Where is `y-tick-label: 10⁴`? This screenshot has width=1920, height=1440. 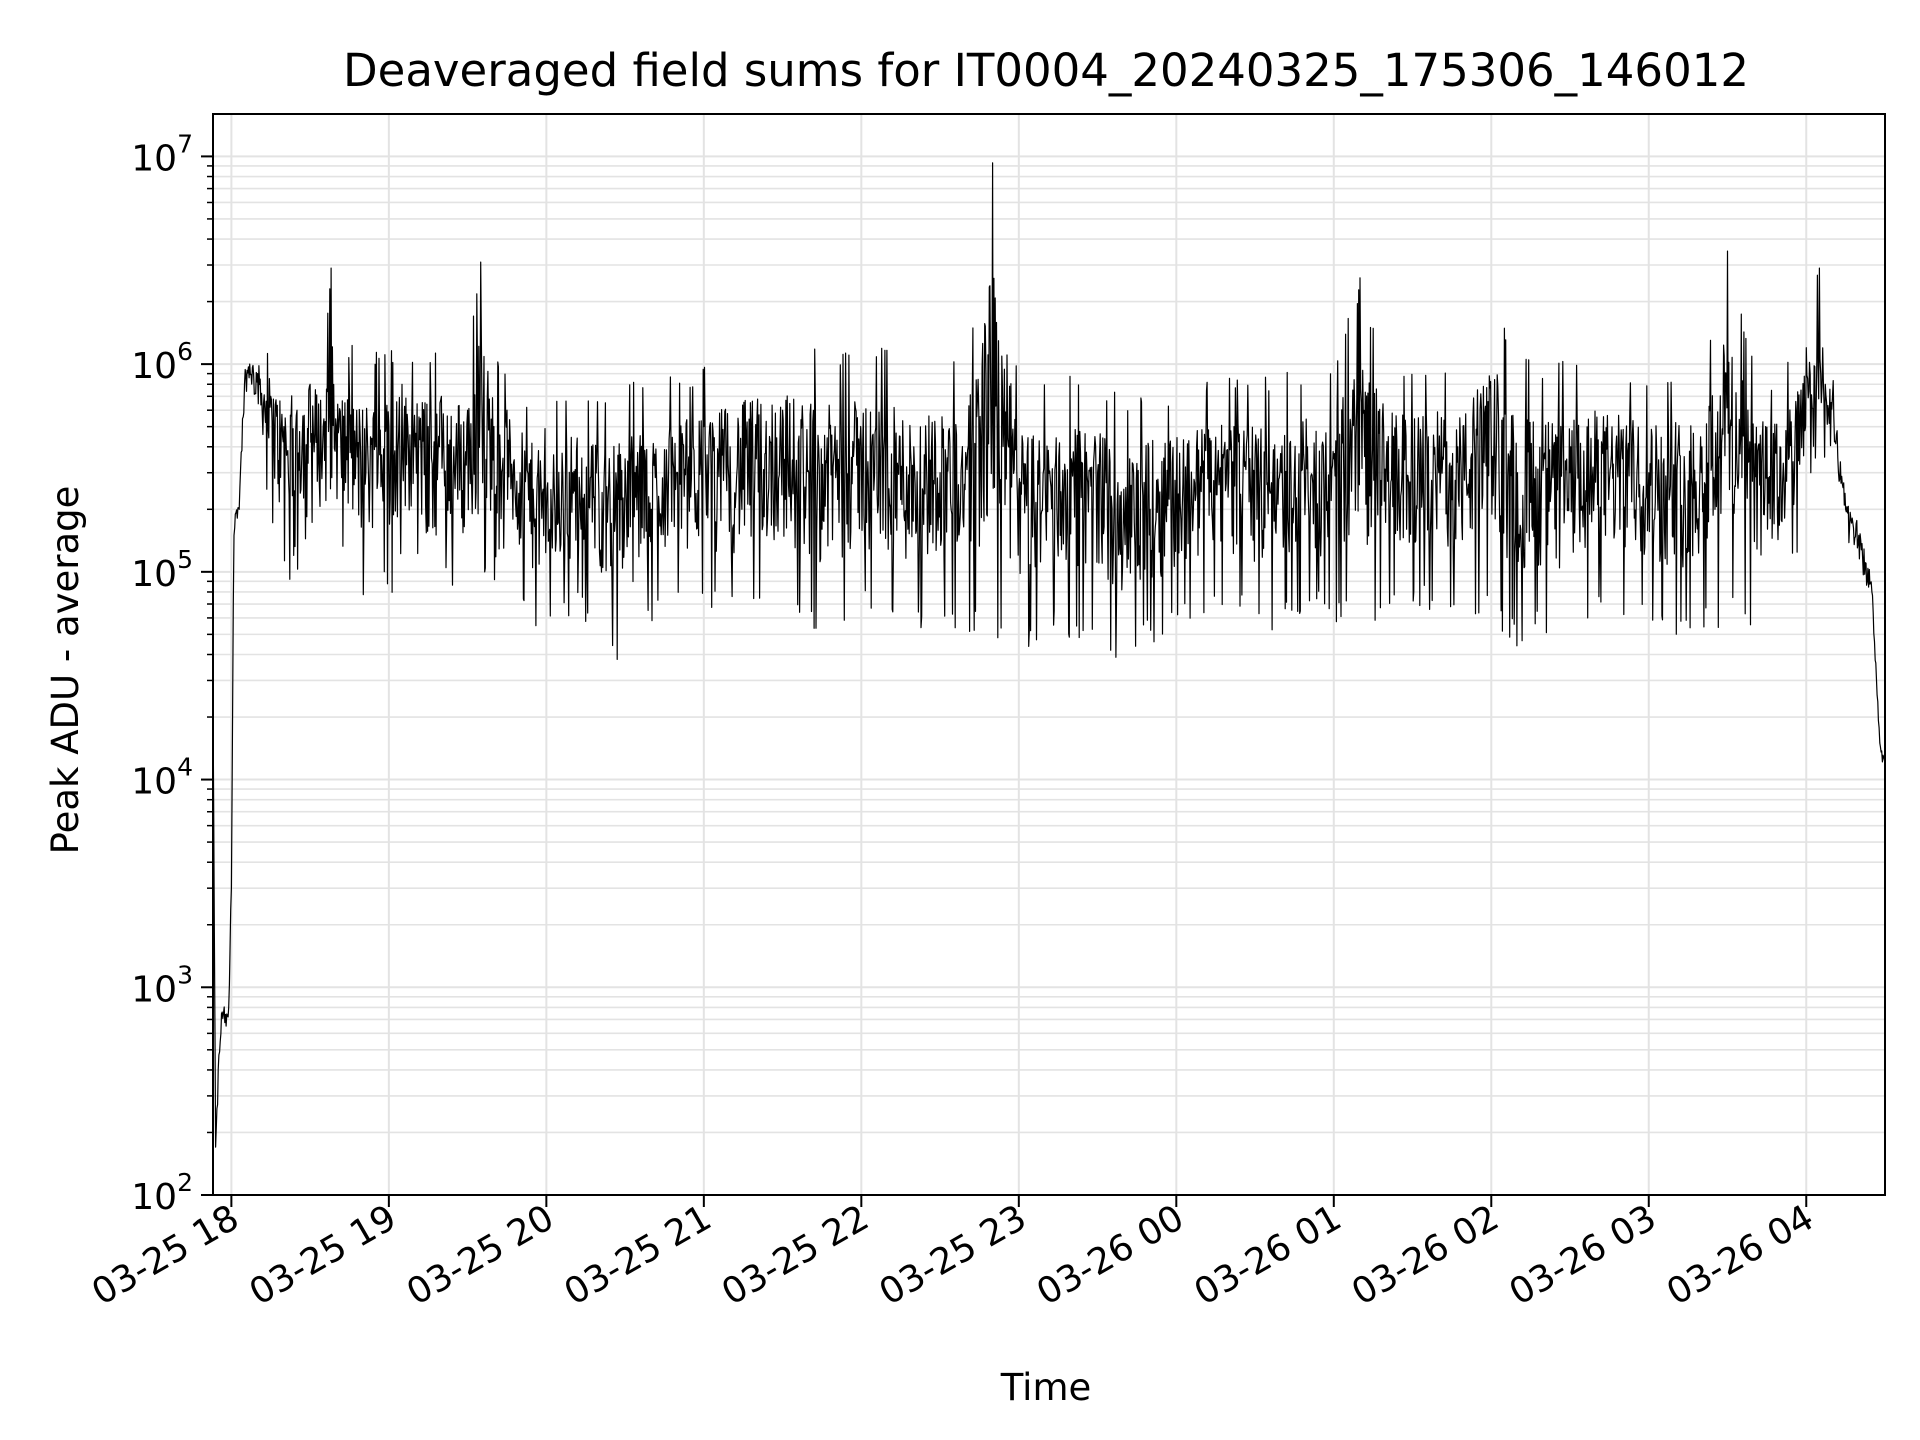 y-tick-label: 10⁴ is located at coordinates (162, 778).